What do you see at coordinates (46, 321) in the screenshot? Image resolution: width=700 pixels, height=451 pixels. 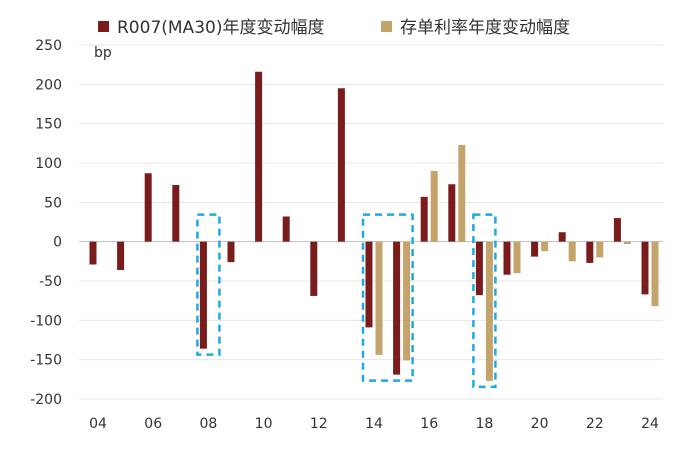 I see `y-tick-label: -100` at bounding box center [46, 321].